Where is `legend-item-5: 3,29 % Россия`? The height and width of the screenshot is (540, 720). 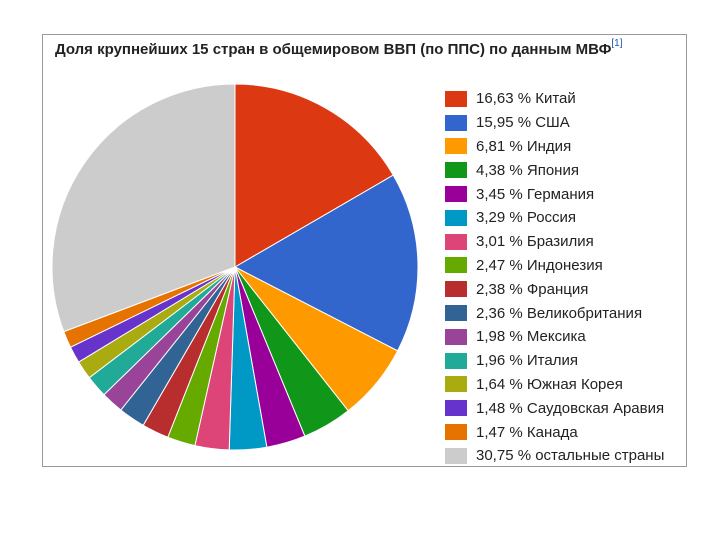 legend-item-5: 3,29 % Россия is located at coordinates (554, 218).